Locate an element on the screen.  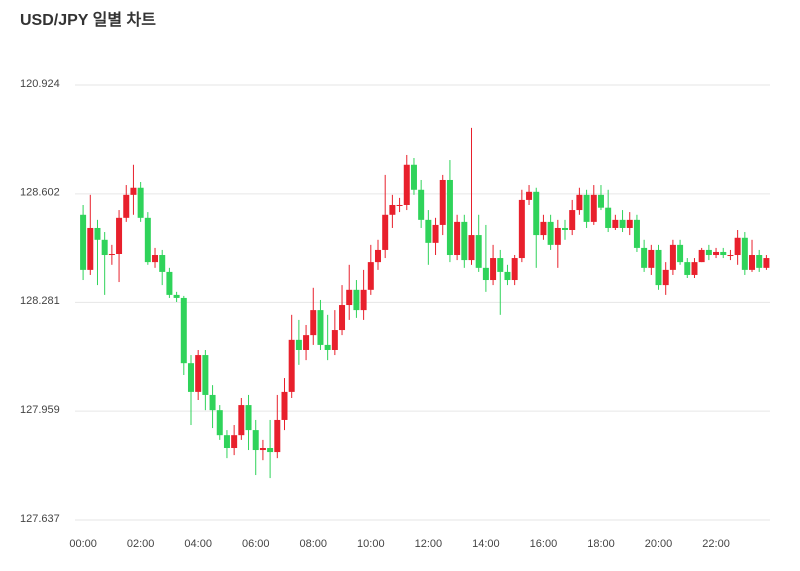
x-tick-label: 18:00 is located at coordinates (601, 544).